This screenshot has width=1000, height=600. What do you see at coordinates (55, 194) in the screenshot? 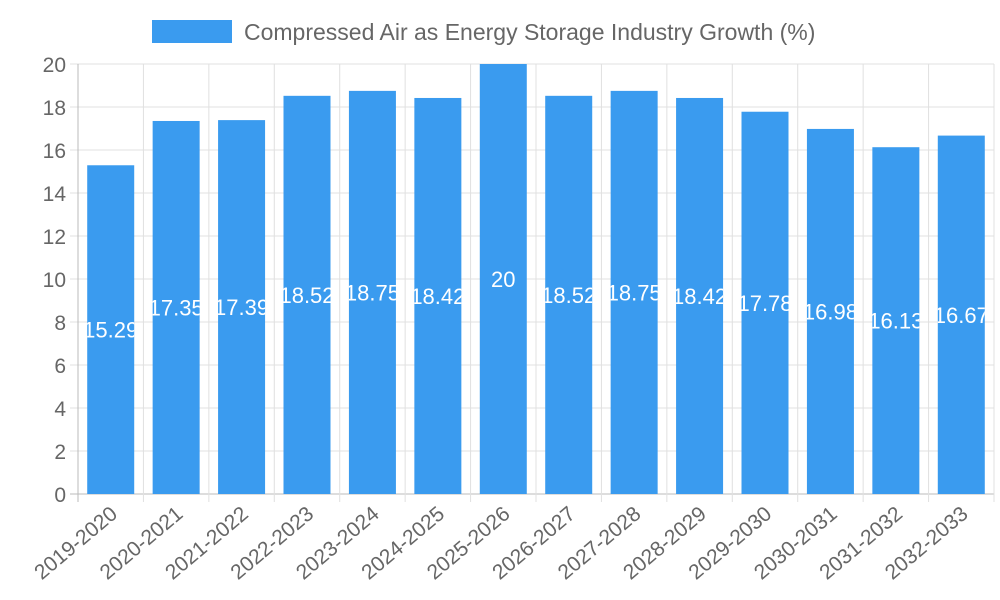
I see `y-tick-label: 14` at bounding box center [55, 194].